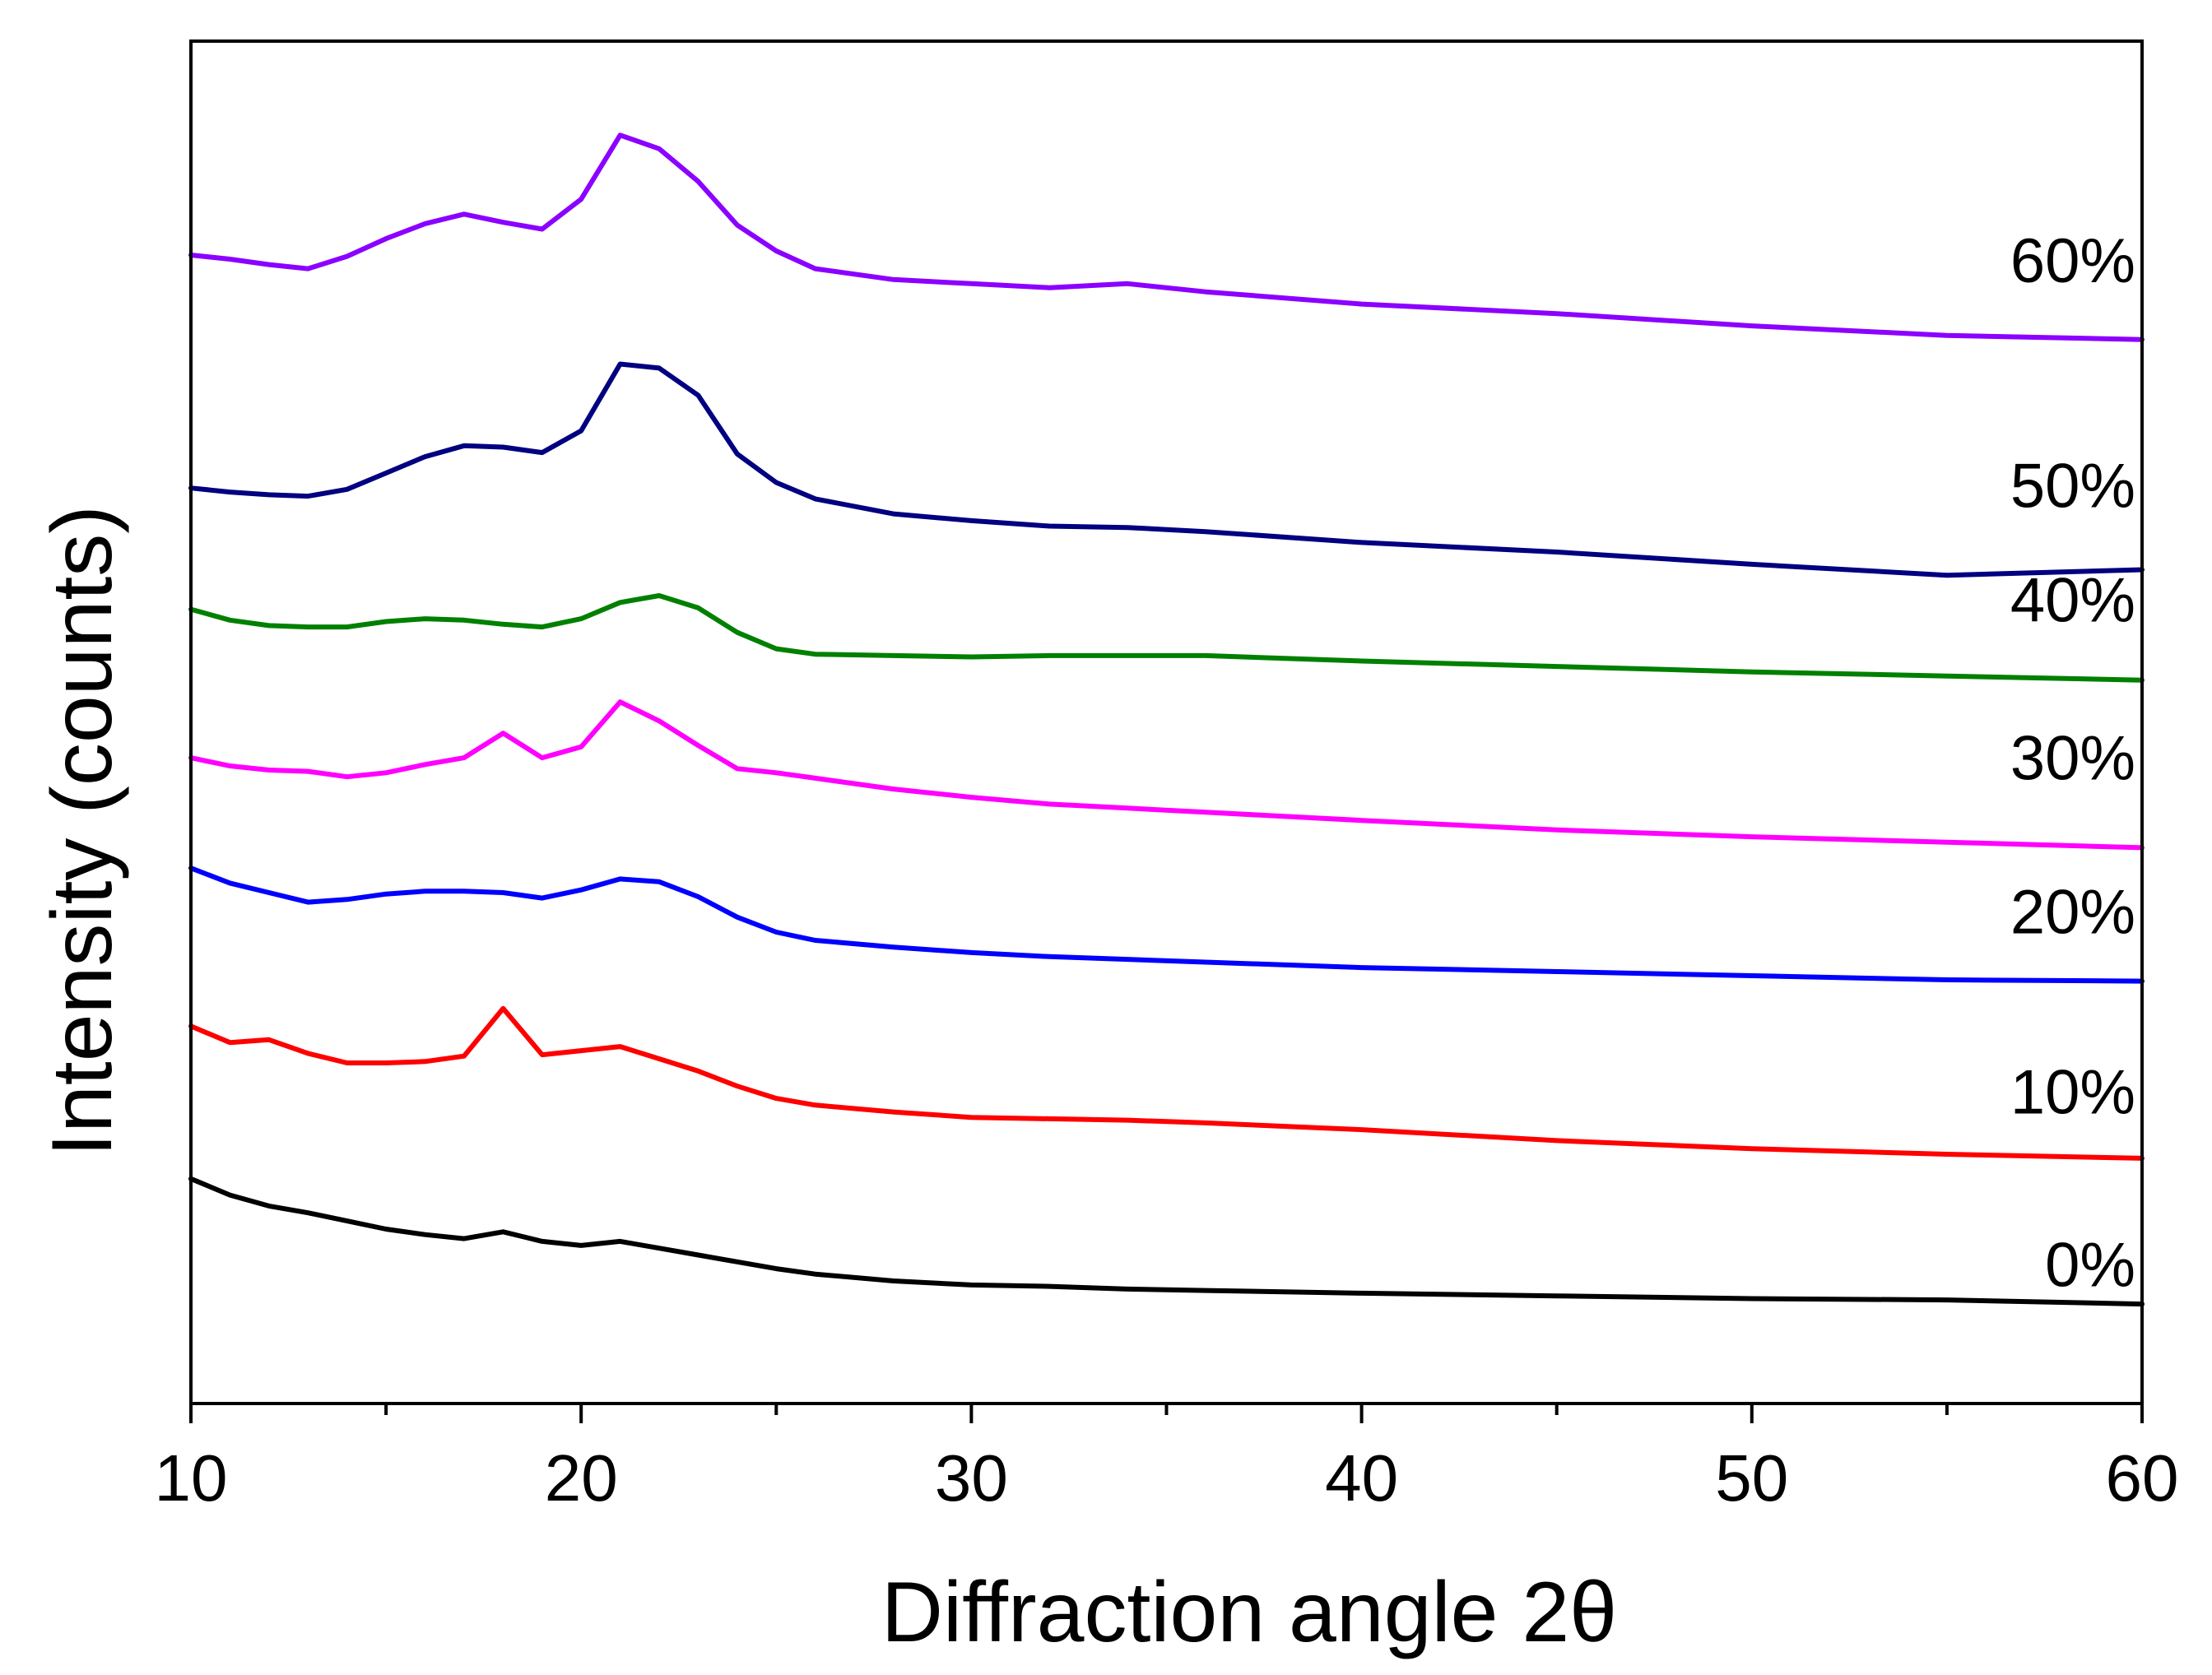 The height and width of the screenshot is (1675, 2212). What do you see at coordinates (2072, 261) in the screenshot?
I see `series-label-6: 60%` at bounding box center [2072, 261].